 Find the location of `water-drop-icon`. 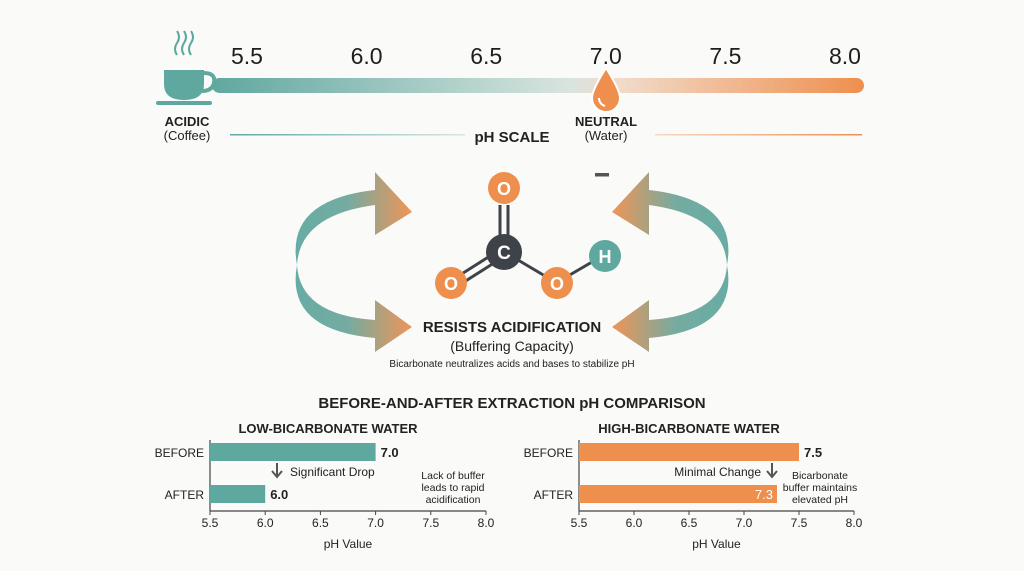

water-drop-icon is located at coordinates (606, 89).